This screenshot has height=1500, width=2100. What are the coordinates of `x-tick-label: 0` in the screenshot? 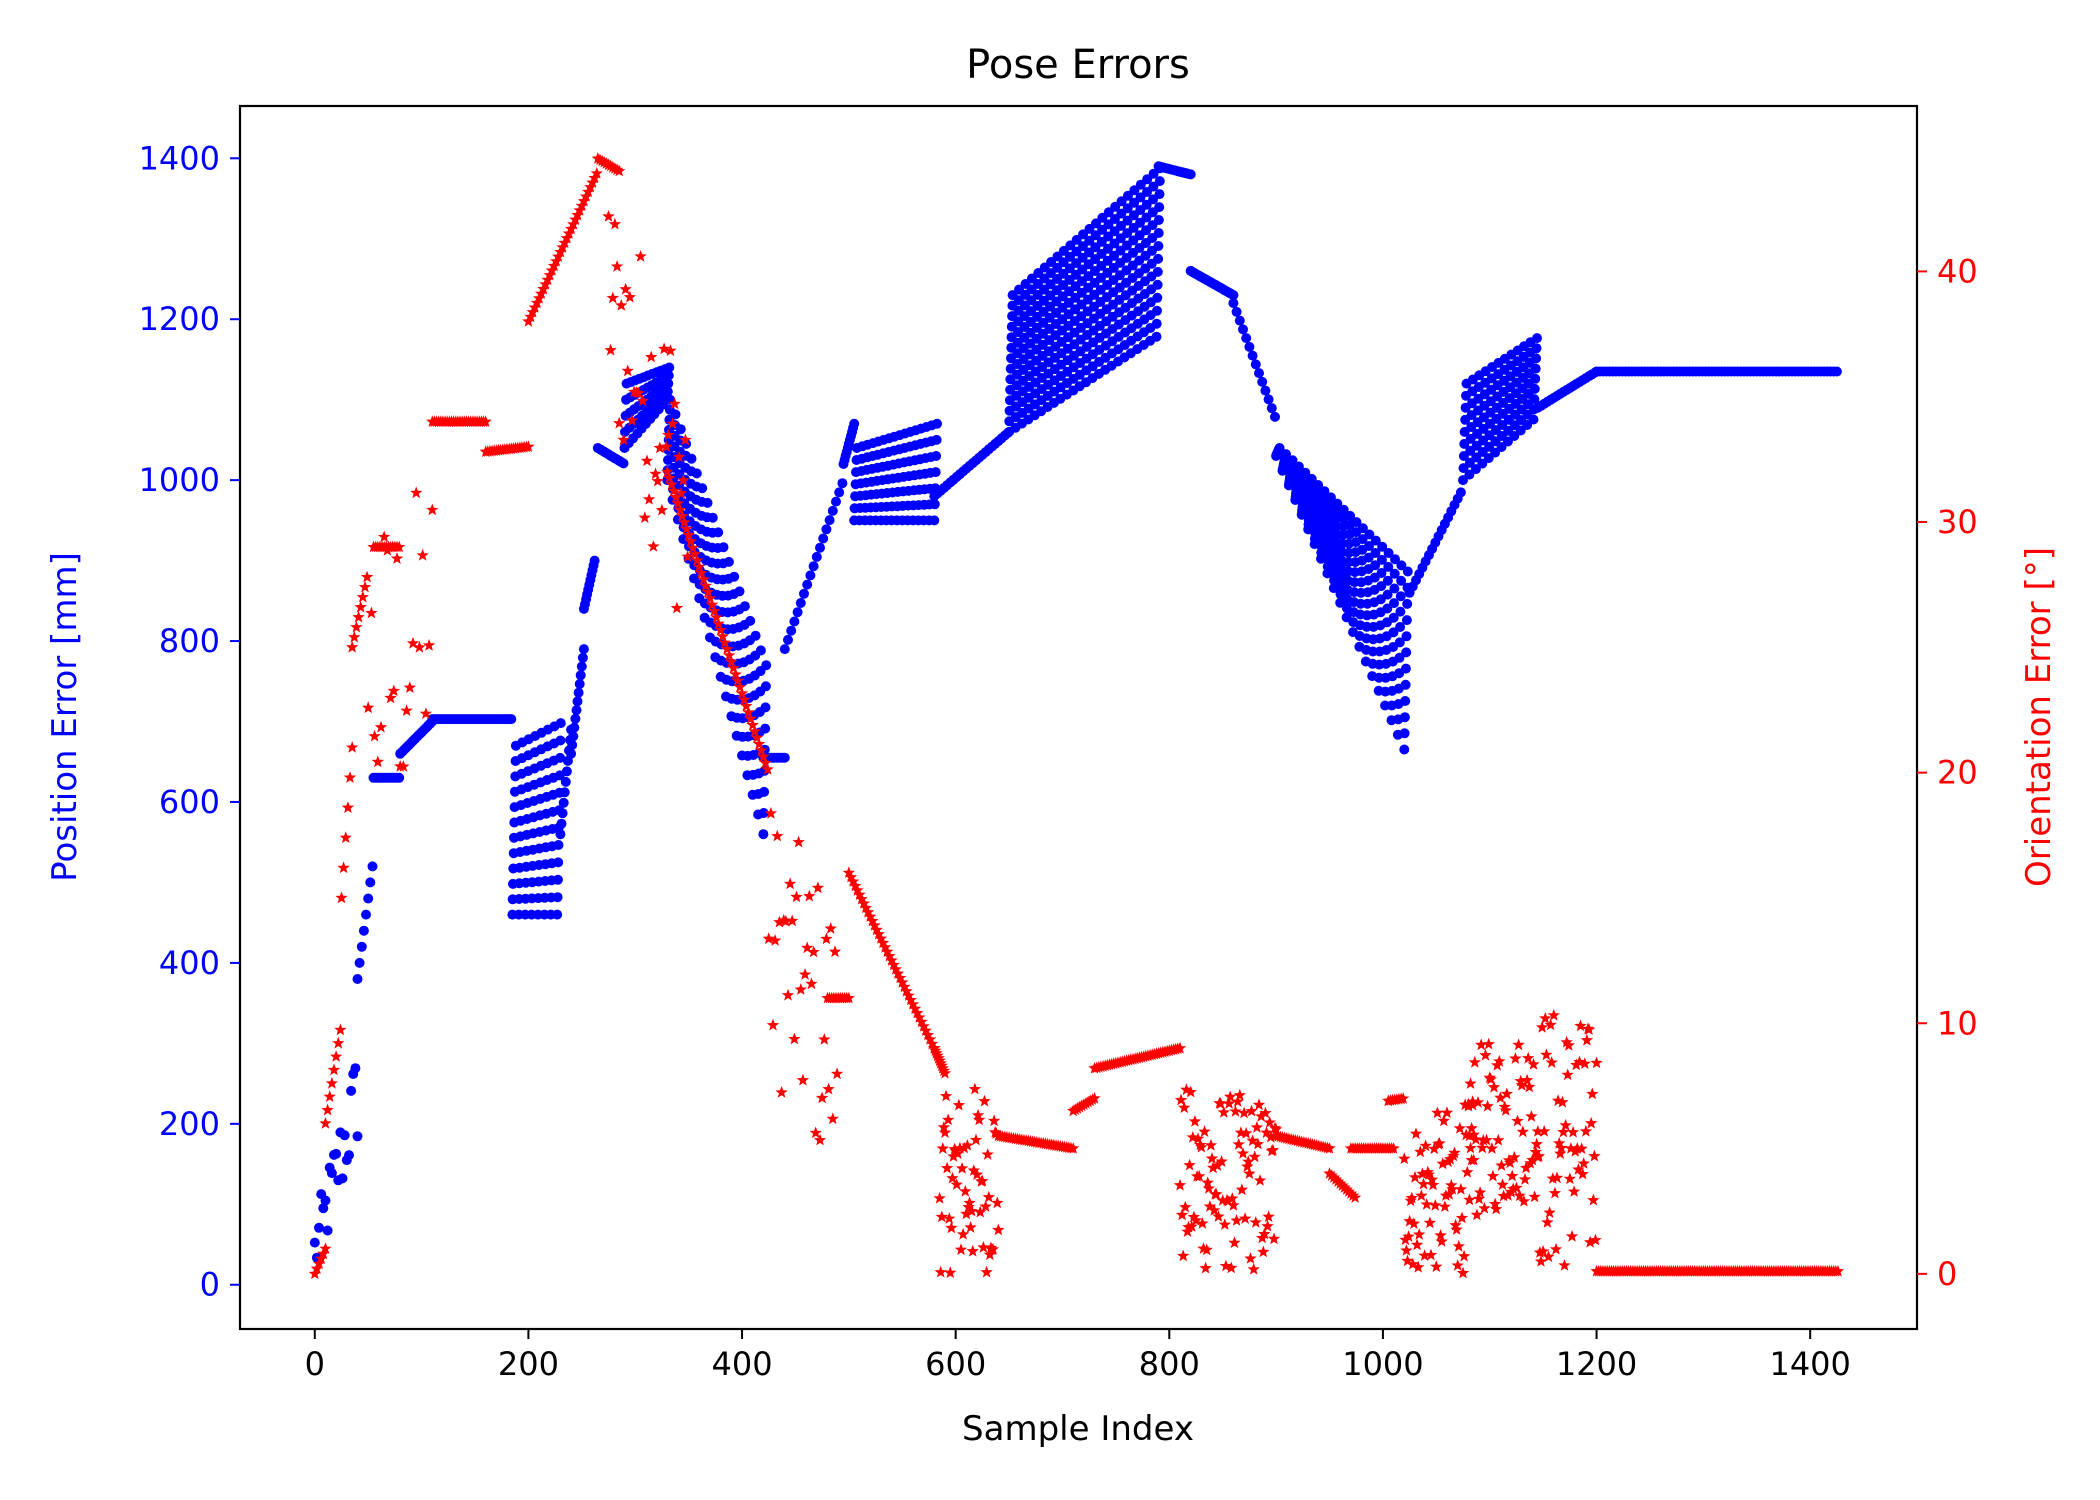 It's located at (315, 1364).